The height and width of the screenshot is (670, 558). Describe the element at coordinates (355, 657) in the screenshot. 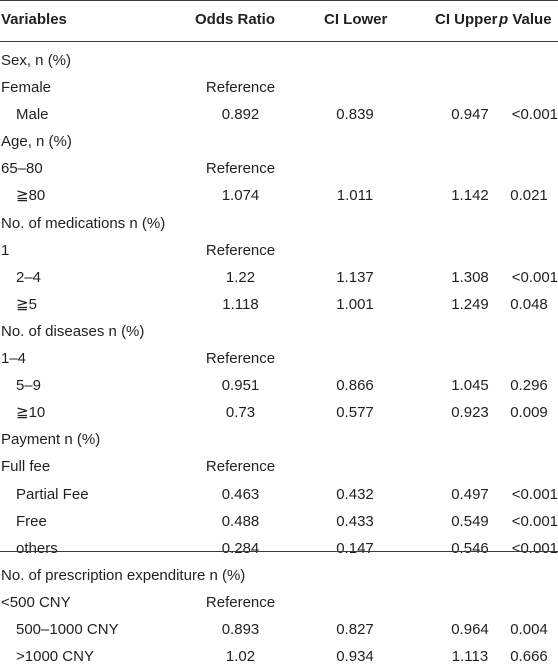

I see `row-ci-lower: 0.934` at that location.